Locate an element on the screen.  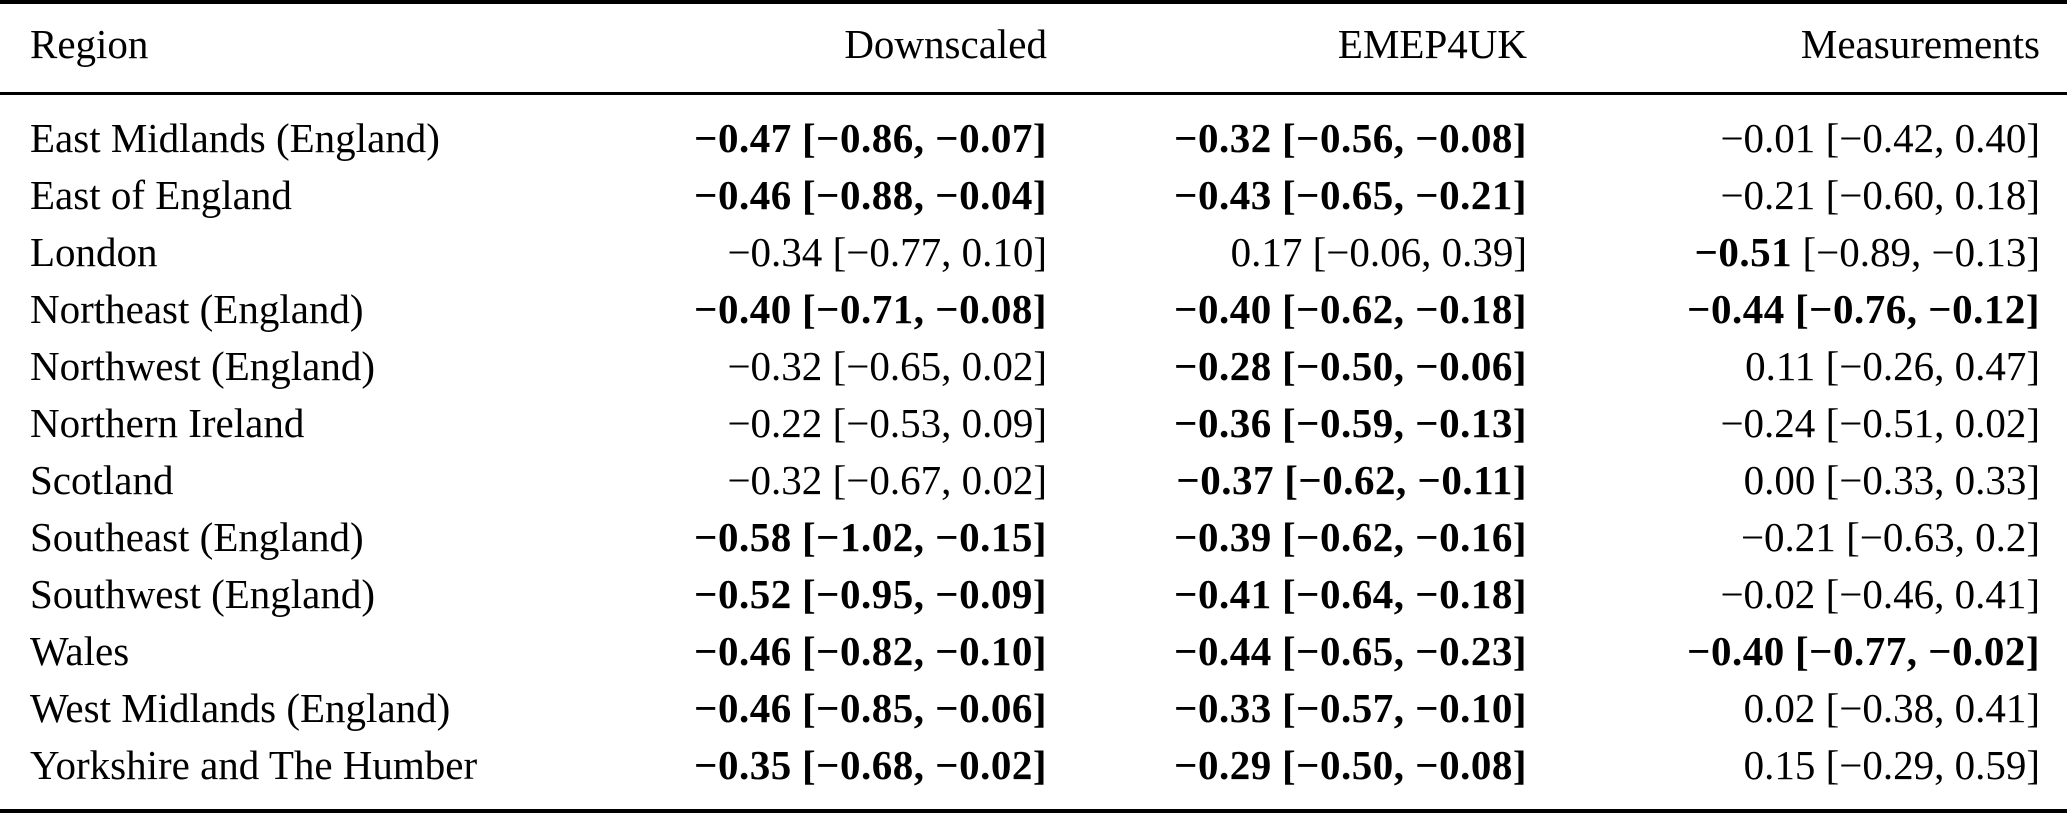
estimate-value: −0.22 is located at coordinates (775, 422).